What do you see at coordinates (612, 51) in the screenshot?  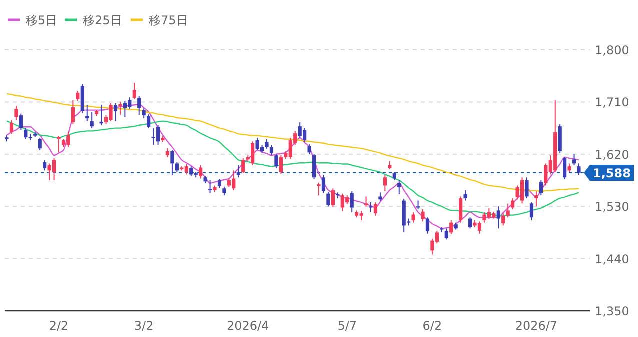 I see `y-tick-label: 1,800` at bounding box center [612, 51].